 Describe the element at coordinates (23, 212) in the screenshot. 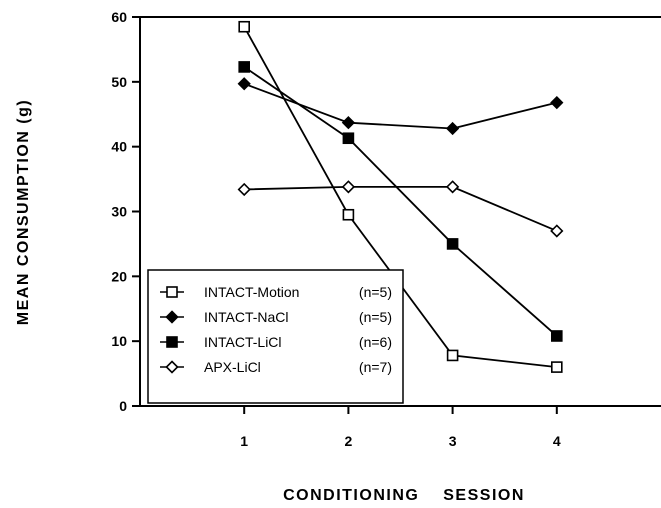

I see `y-axis-title: MEAN CONSUMPTION (g)` at that location.